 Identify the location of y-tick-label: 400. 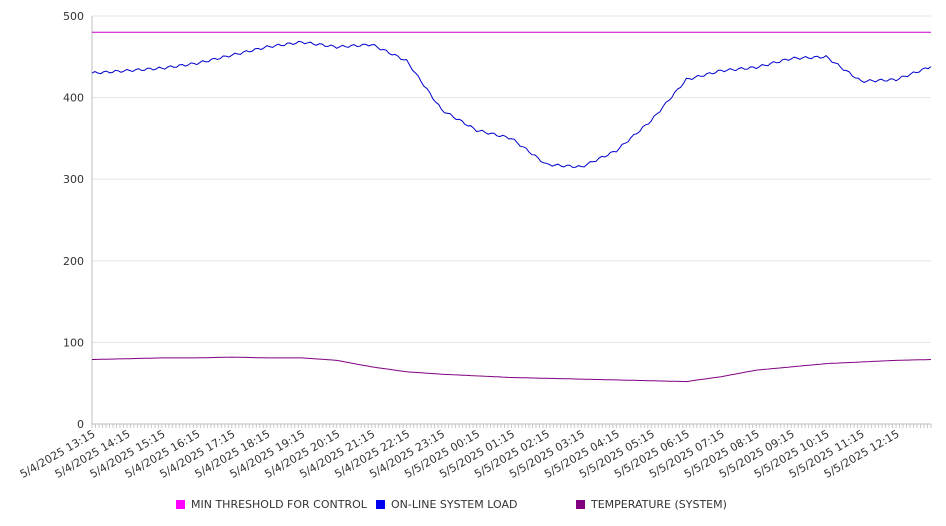
(73, 98).